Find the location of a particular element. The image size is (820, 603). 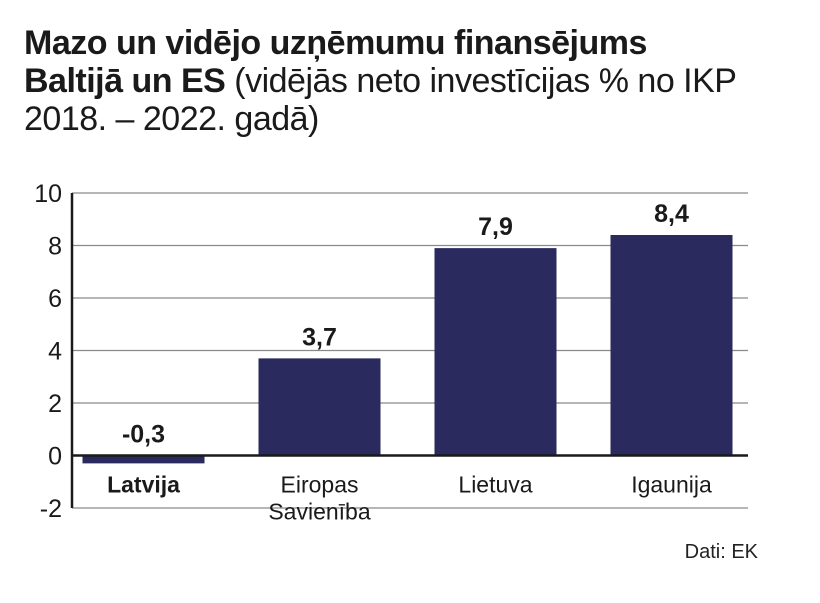

x-tick-label: Savienība is located at coordinates (319, 512).